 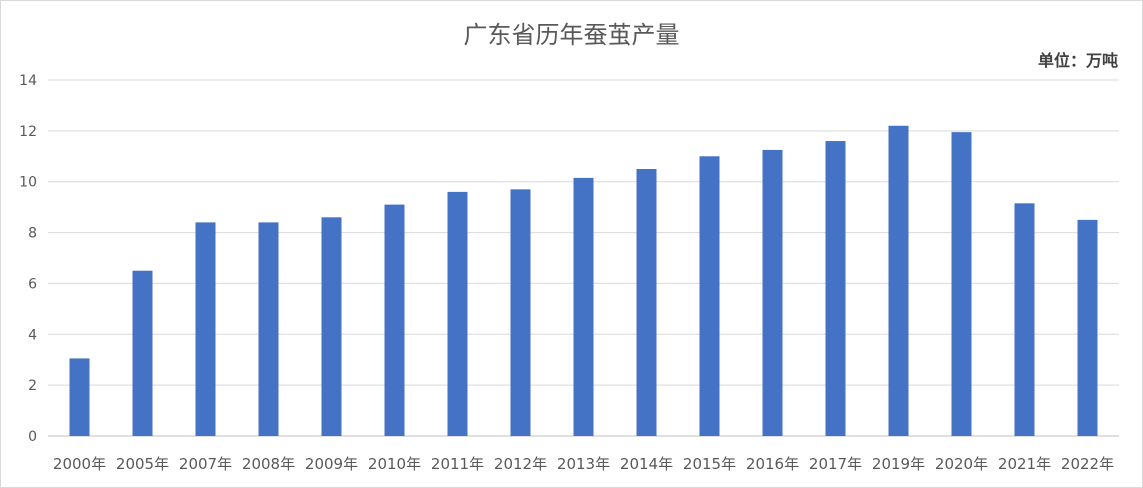 What do you see at coordinates (898, 281) in the screenshot?
I see `bar-2019年` at bounding box center [898, 281].